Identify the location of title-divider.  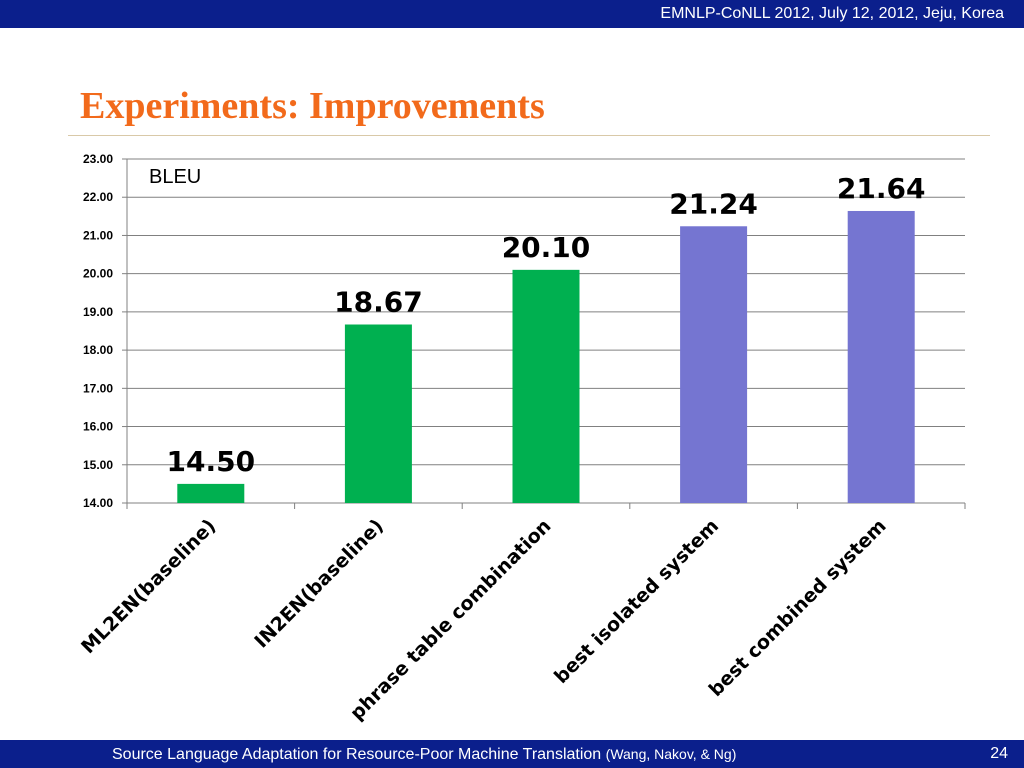
(529, 135).